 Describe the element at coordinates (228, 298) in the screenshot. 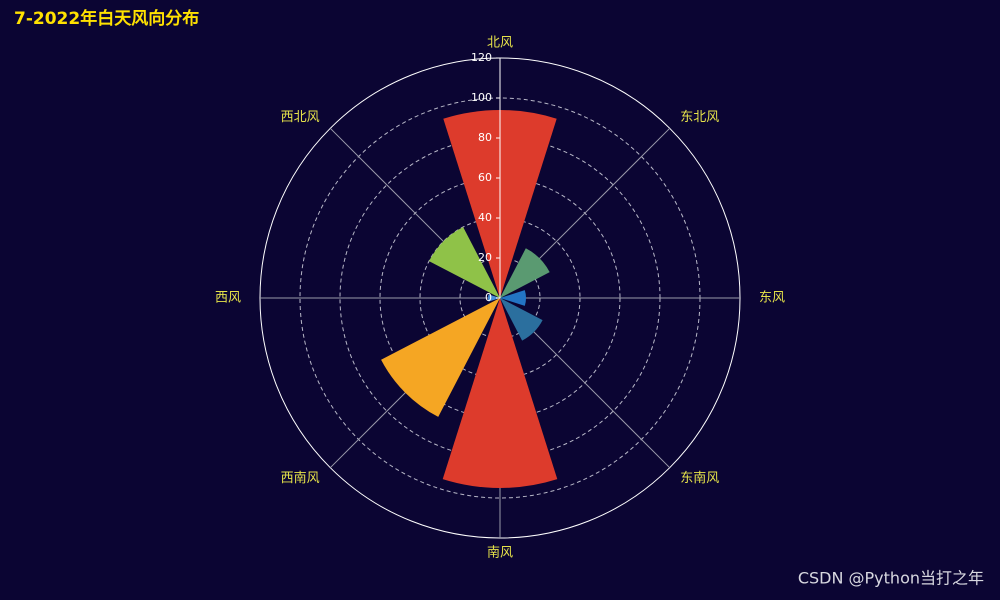

I see `category-label: 西风` at that location.